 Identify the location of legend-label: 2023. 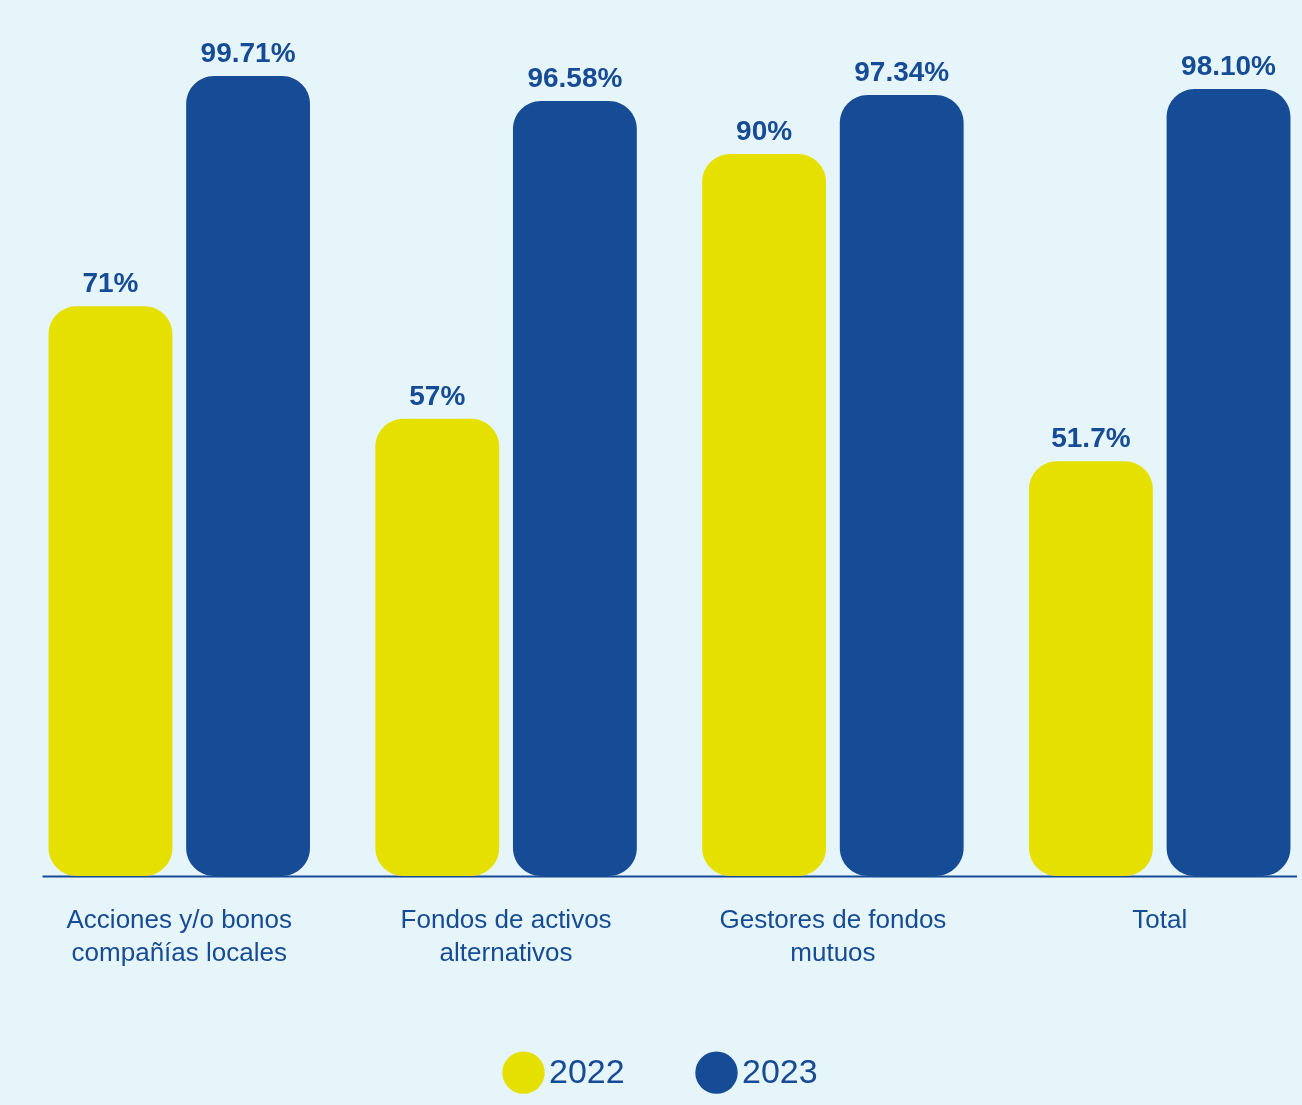
(780, 1070).